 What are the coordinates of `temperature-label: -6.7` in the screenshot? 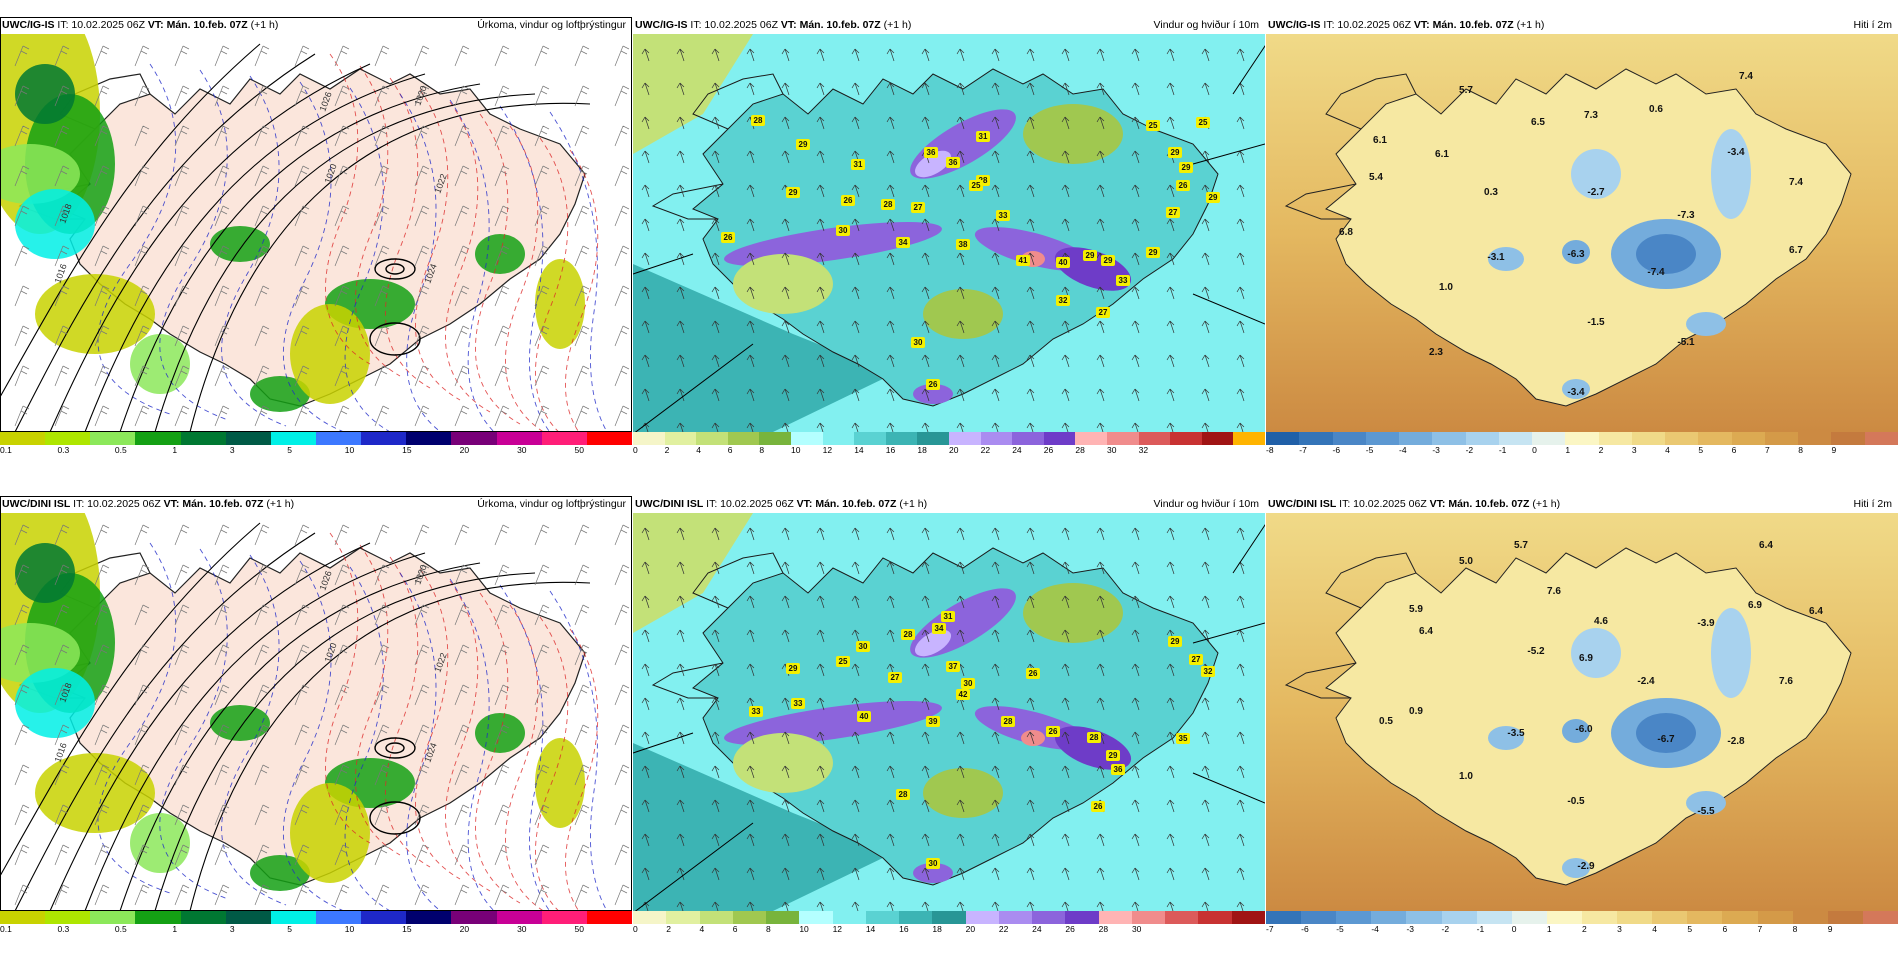 It's located at (1666, 739).